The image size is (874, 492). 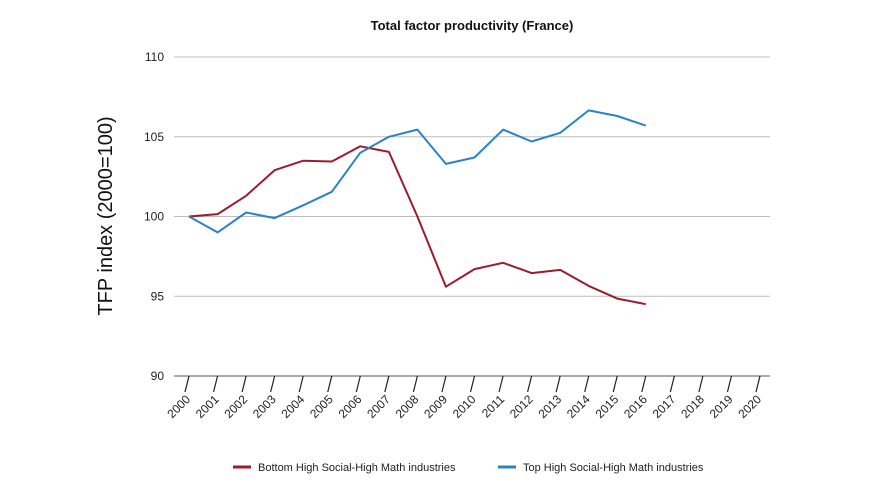 I want to click on x-tick-label: 2003, so click(x=264, y=406).